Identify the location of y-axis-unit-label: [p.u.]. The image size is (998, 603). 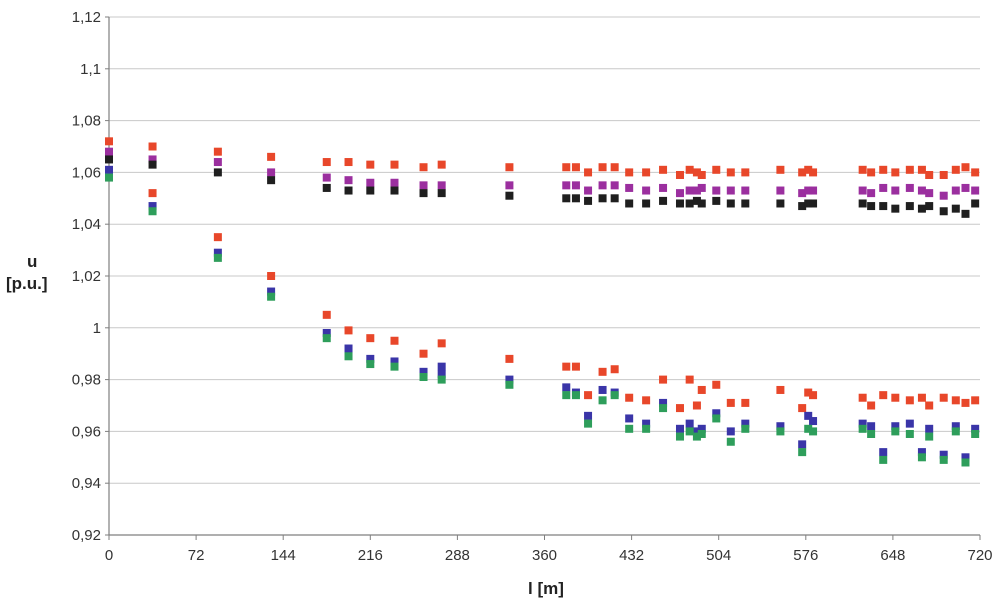
(27, 283).